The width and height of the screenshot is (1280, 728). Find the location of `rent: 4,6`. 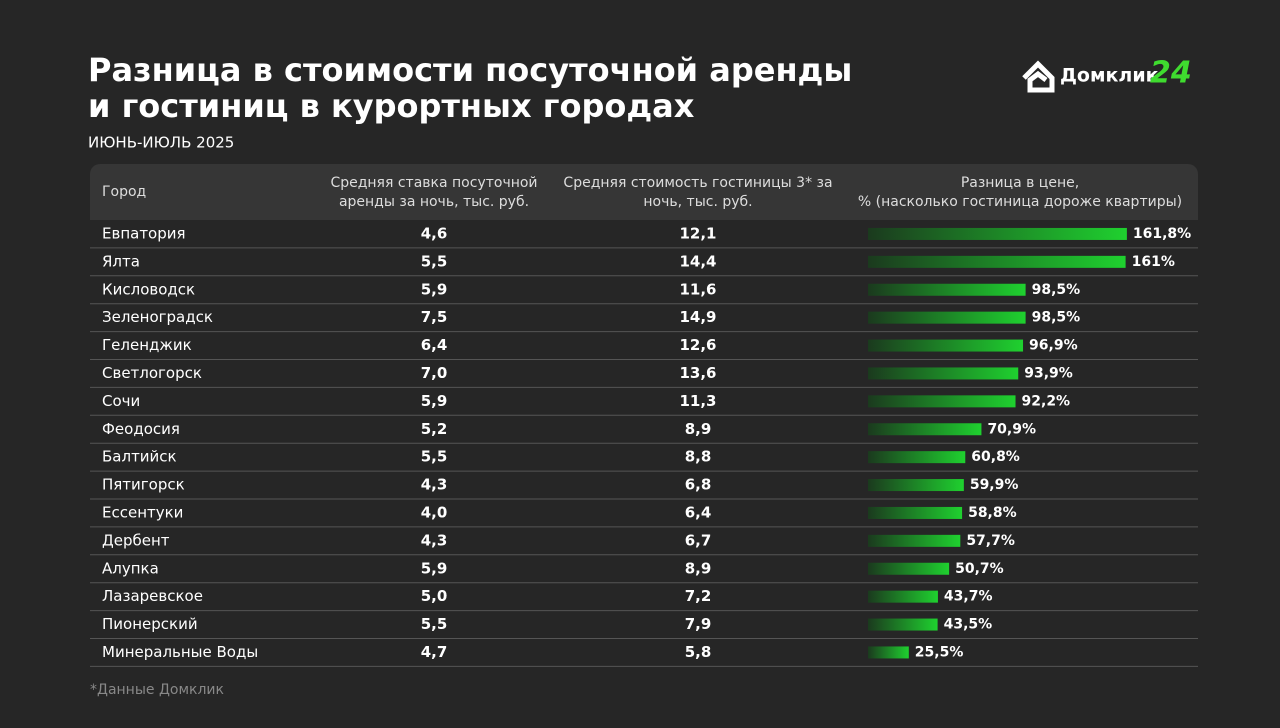

rent: 4,6 is located at coordinates (434, 233).